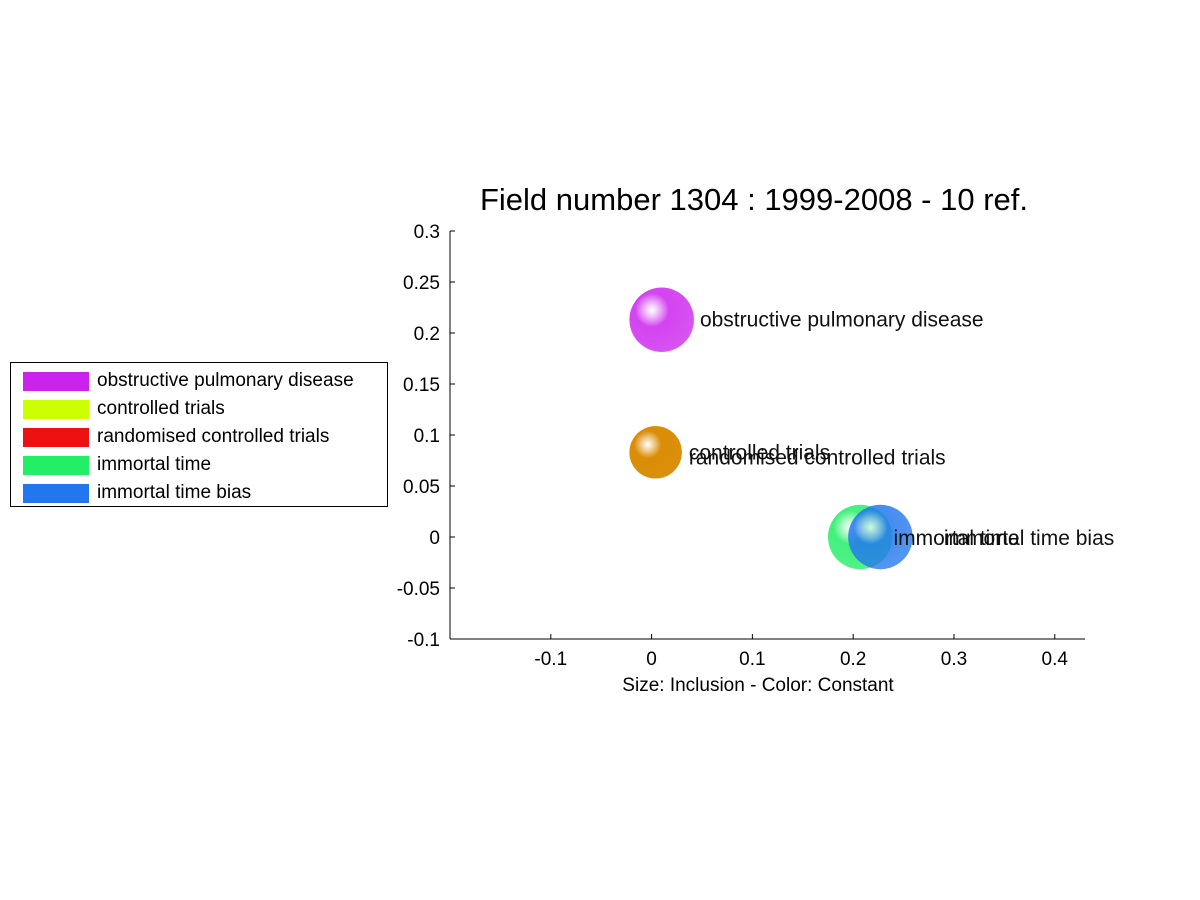 This screenshot has width=1200, height=900. I want to click on point-label: controlled trials, so click(759, 452).